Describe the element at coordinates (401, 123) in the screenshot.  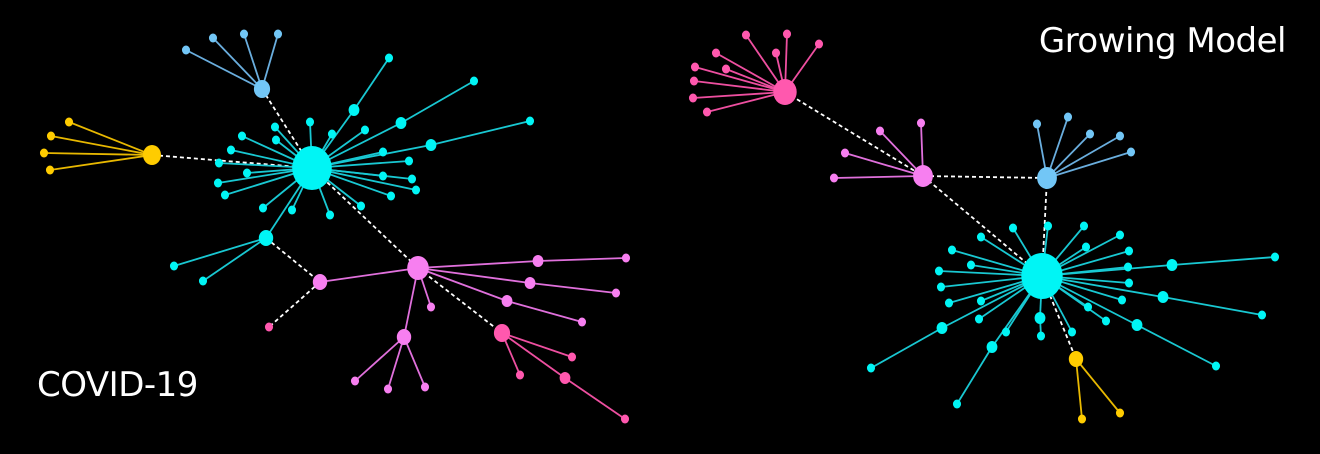
I see `covid-cyan-mid-node` at that location.